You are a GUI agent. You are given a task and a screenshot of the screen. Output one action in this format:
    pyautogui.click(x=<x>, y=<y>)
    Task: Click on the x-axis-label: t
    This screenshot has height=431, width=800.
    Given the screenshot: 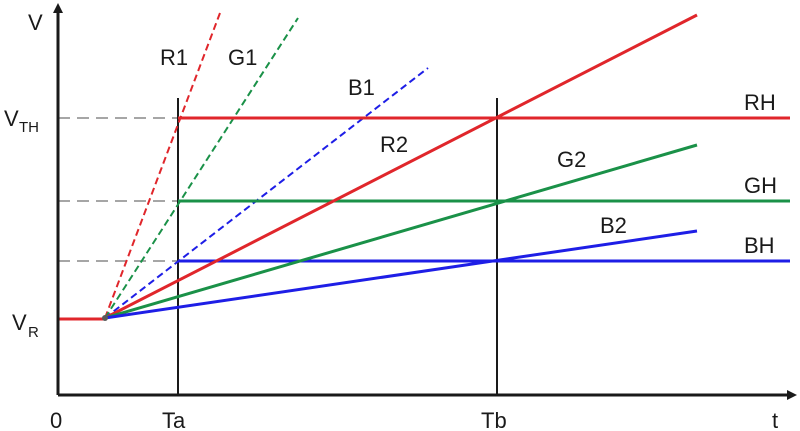 What is the action you would take?
    pyautogui.click(x=775, y=419)
    